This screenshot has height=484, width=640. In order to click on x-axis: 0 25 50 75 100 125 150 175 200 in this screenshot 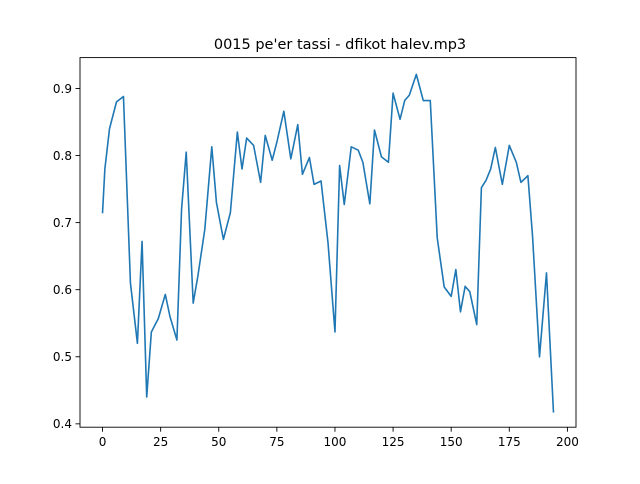, I will do `click(339, 438)`.